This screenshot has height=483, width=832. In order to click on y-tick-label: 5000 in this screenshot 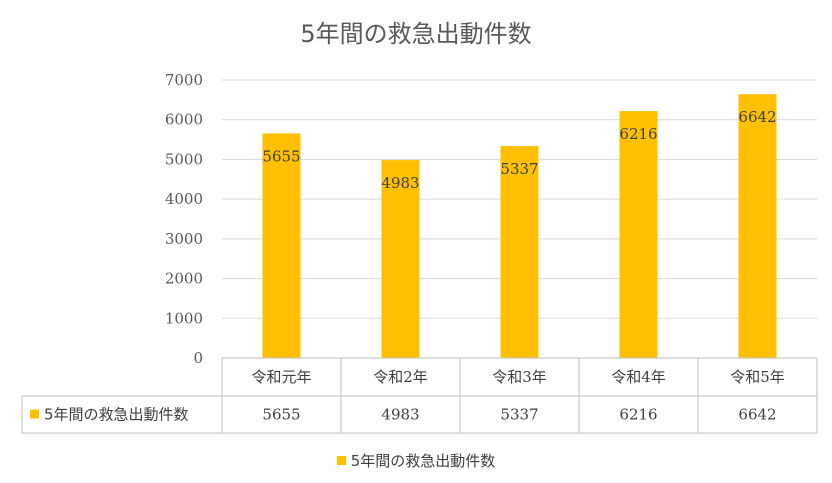, I will do `click(184, 159)`.